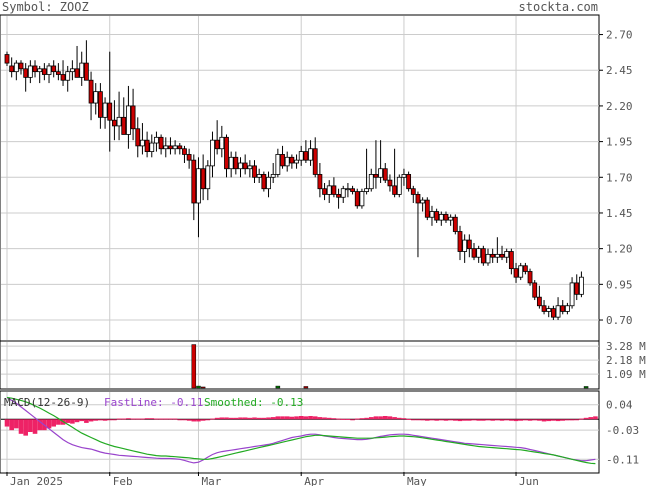  I want to click on price-tick-label: 1.45, so click(619, 213).